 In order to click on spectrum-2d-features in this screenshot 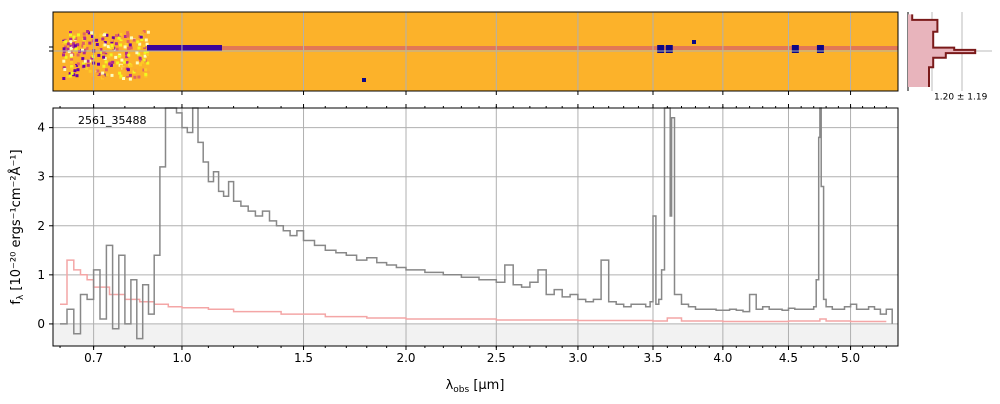, I will do `click(480, 56)`.